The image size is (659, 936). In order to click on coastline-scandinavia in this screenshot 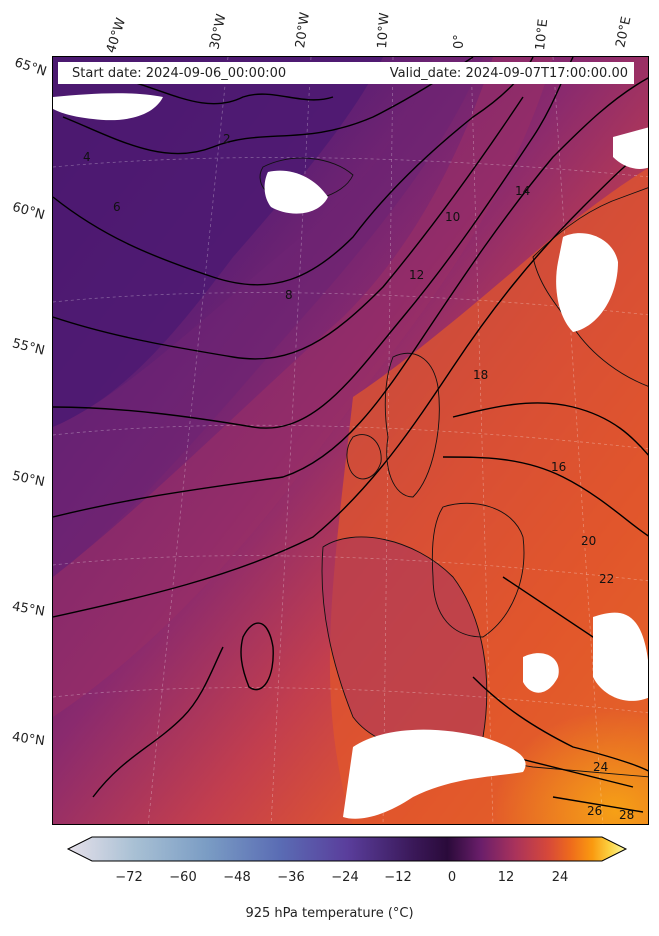, I will do `click(590, 287)`.